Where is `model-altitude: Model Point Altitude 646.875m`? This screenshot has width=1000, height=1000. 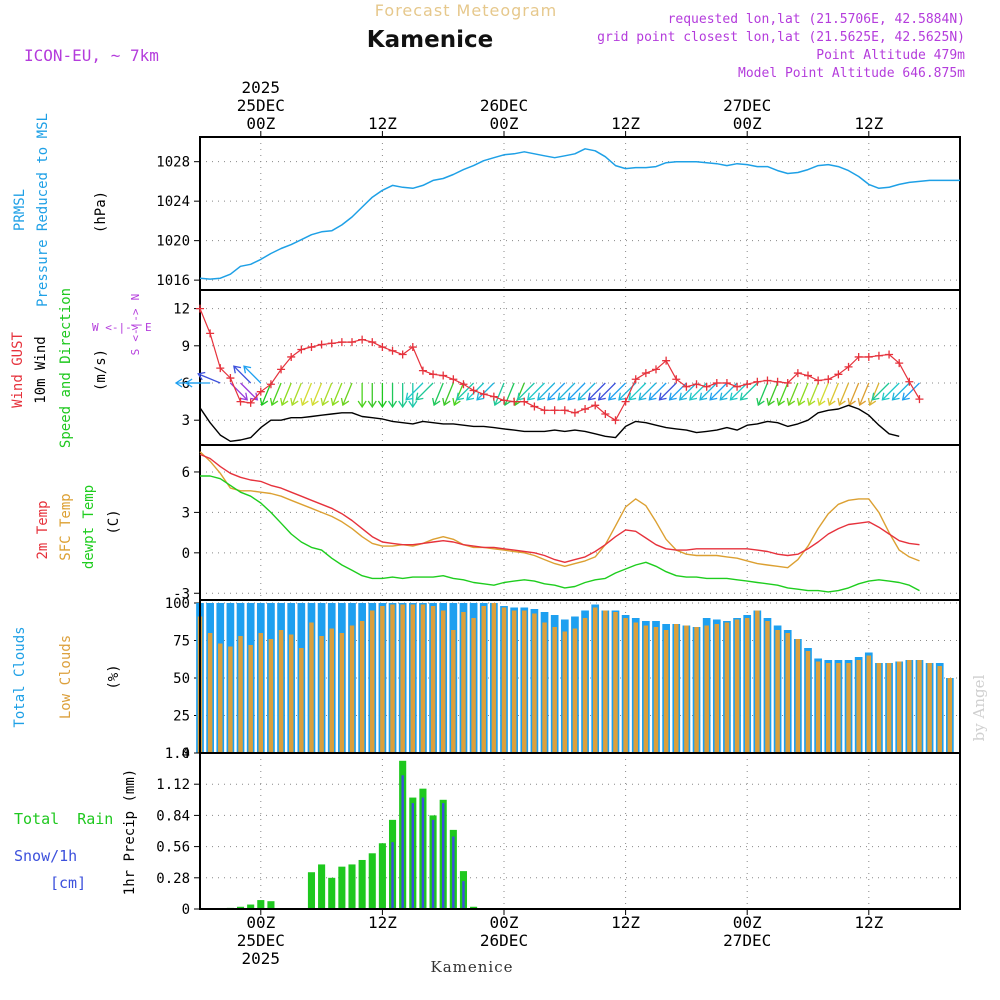
model-altitude: Model Point Altitude 646.875m is located at coordinates (851, 73).